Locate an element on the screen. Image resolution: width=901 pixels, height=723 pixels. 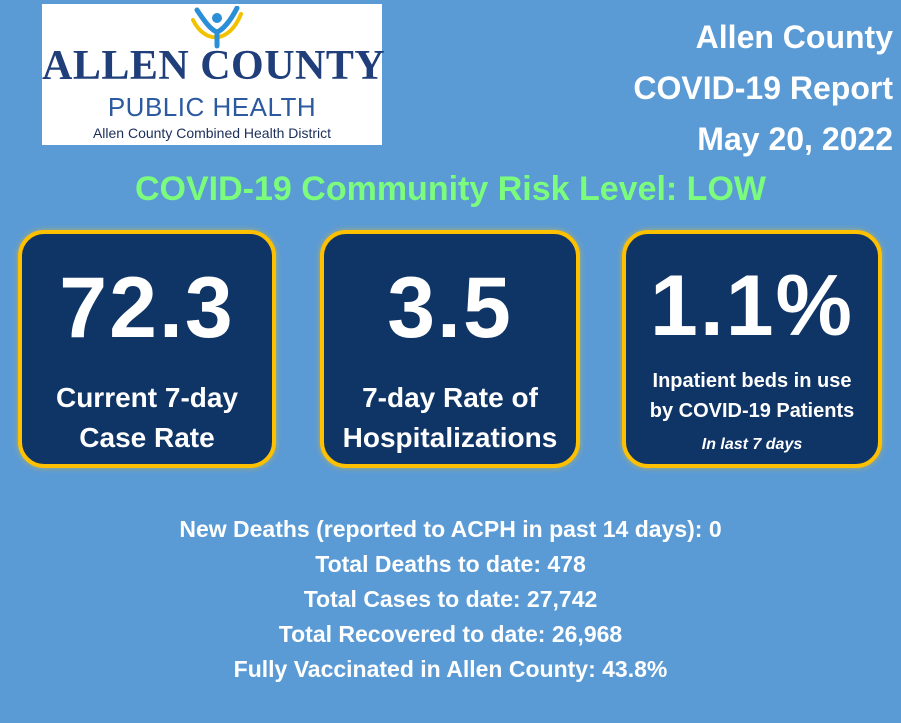
case-rate-label-line2: Case Rate is located at coordinates (147, 437).